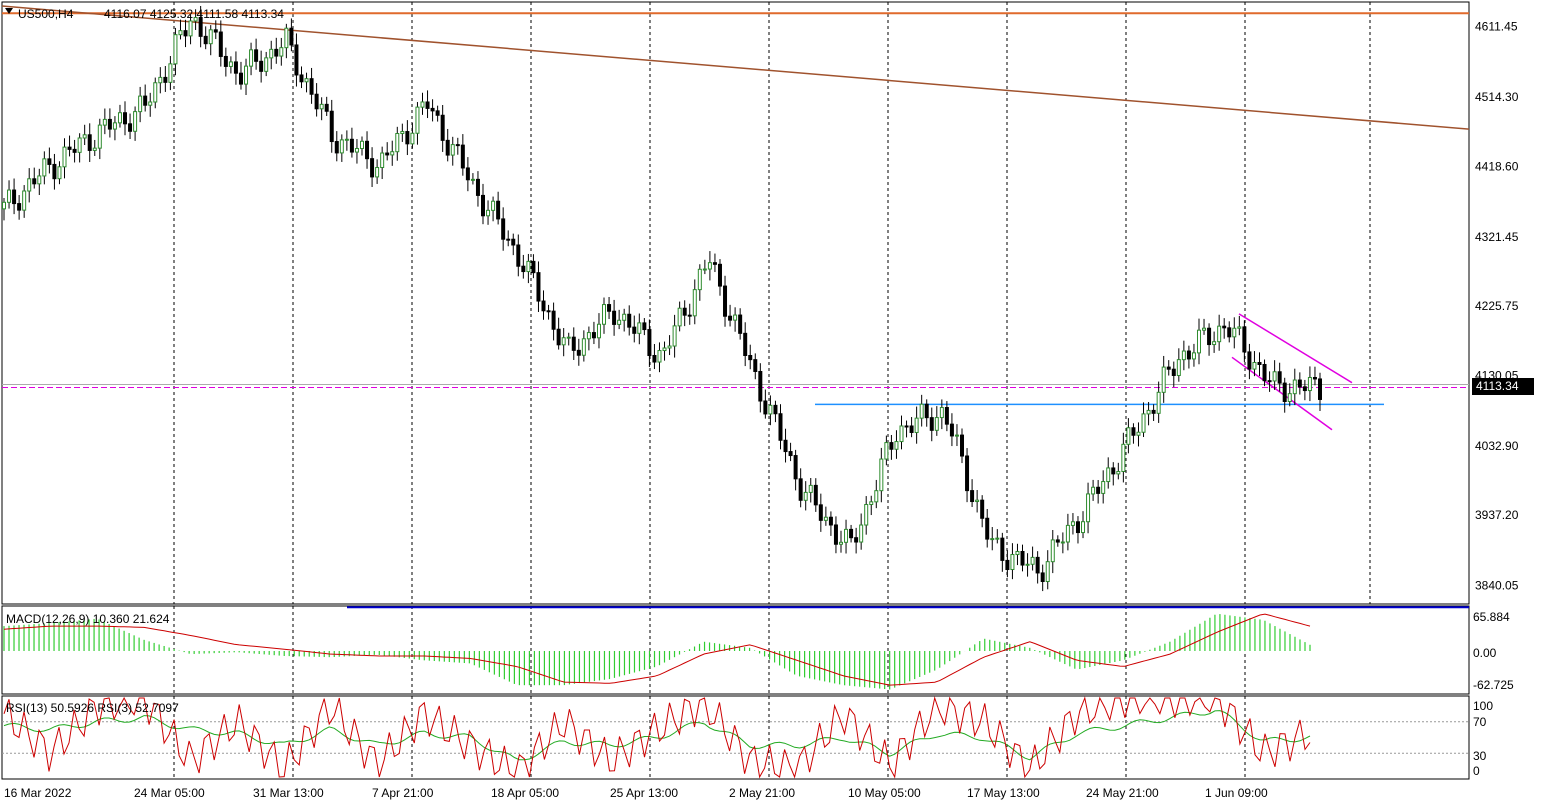 The height and width of the screenshot is (807, 1541). What do you see at coordinates (92, 708) in the screenshot?
I see `rsi-label: RSI(13) 50.5926 RSI(3) 52.7097` at bounding box center [92, 708].